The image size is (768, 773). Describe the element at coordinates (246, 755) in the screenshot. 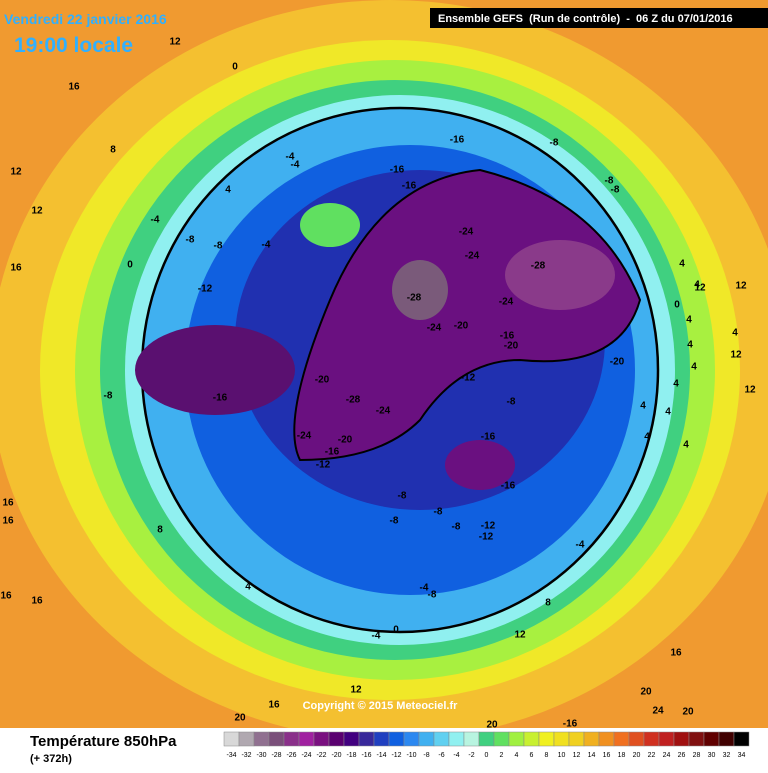

I see `scale-label: -32` at that location.